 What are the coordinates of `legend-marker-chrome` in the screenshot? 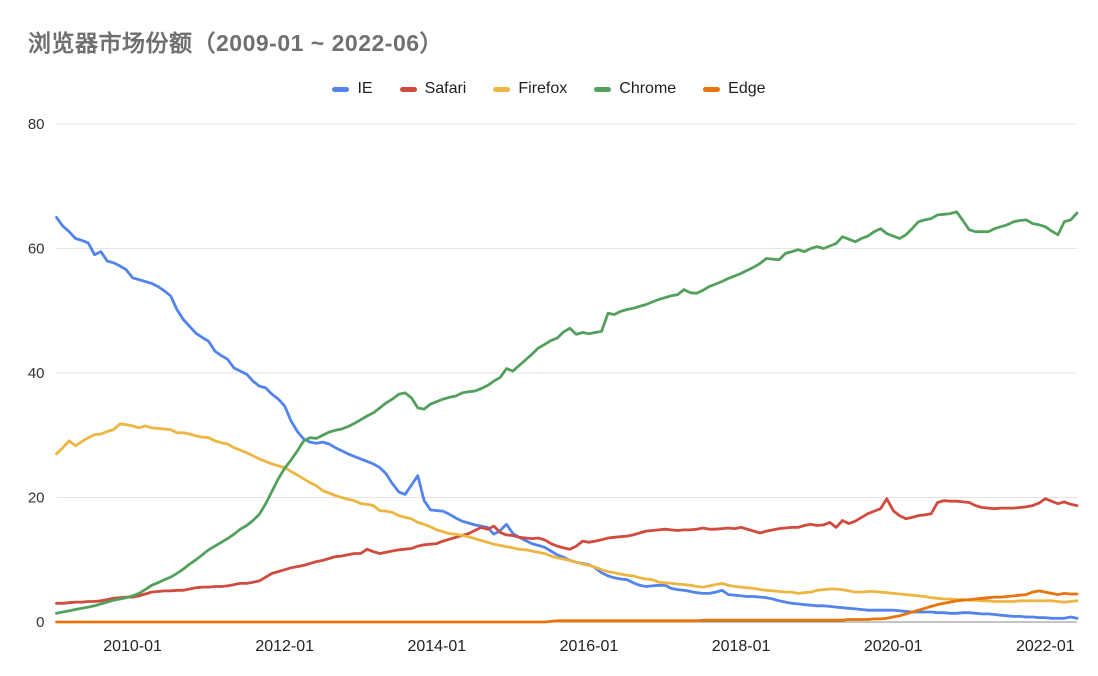 It's located at (603, 89).